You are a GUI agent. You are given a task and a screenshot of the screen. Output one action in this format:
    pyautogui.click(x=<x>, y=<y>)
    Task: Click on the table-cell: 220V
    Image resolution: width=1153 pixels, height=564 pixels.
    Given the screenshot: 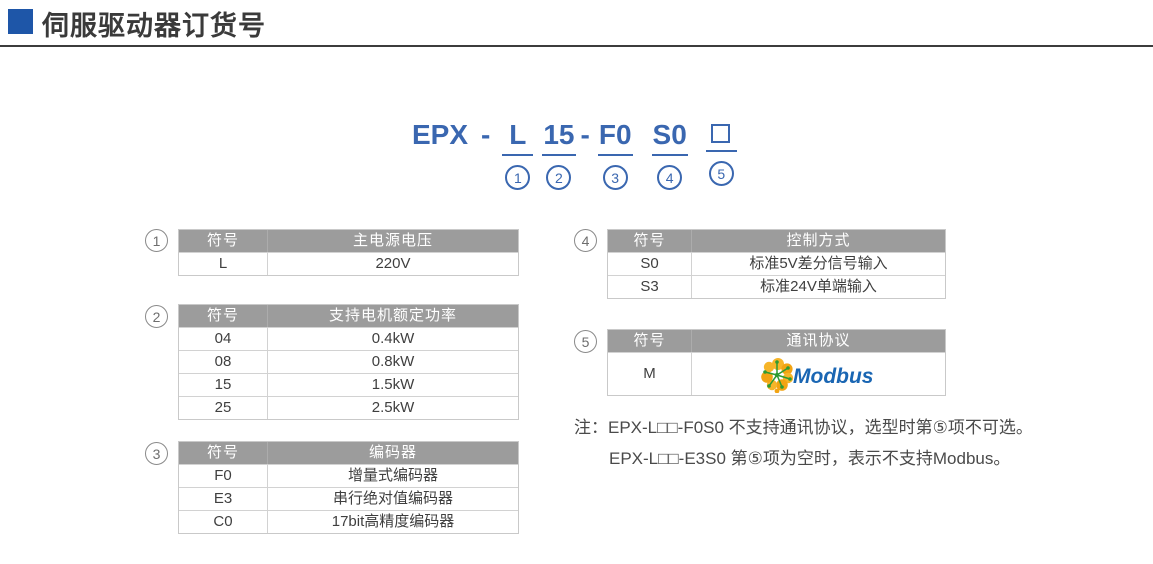 What is the action you would take?
    pyautogui.click(x=392, y=263)
    